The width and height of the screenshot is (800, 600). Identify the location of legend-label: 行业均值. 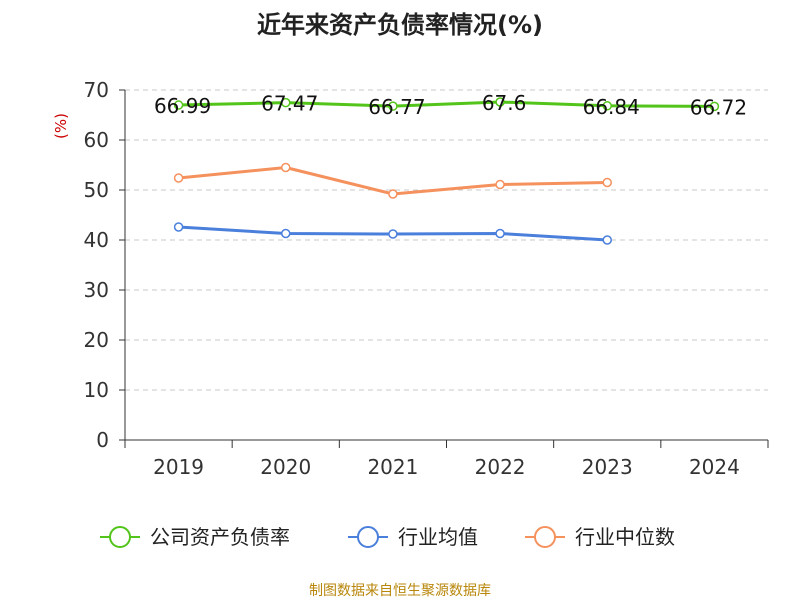
(438, 537).